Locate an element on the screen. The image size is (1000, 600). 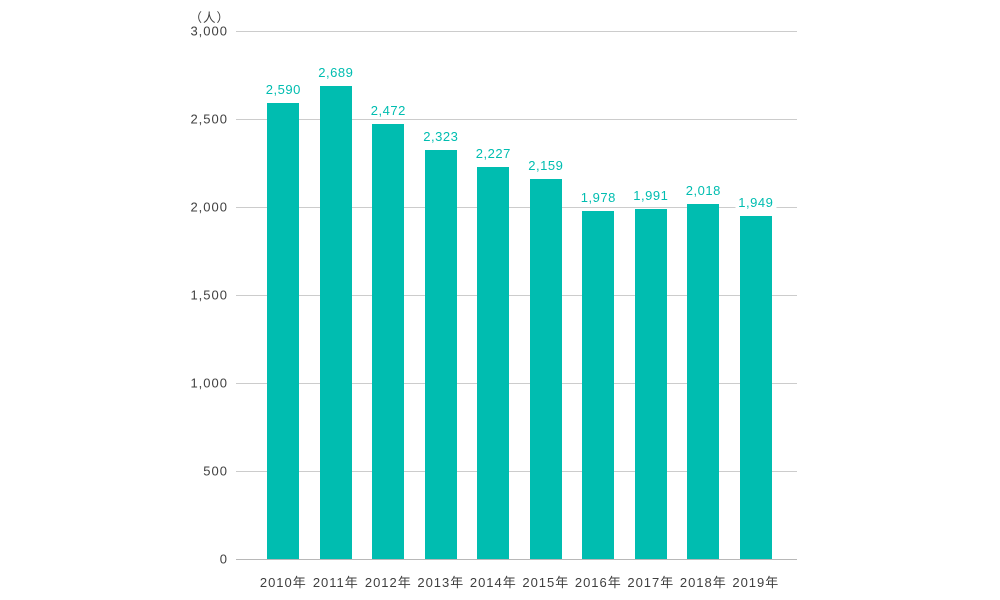
bar-value-label: 2,590 is located at coordinates (283, 90).